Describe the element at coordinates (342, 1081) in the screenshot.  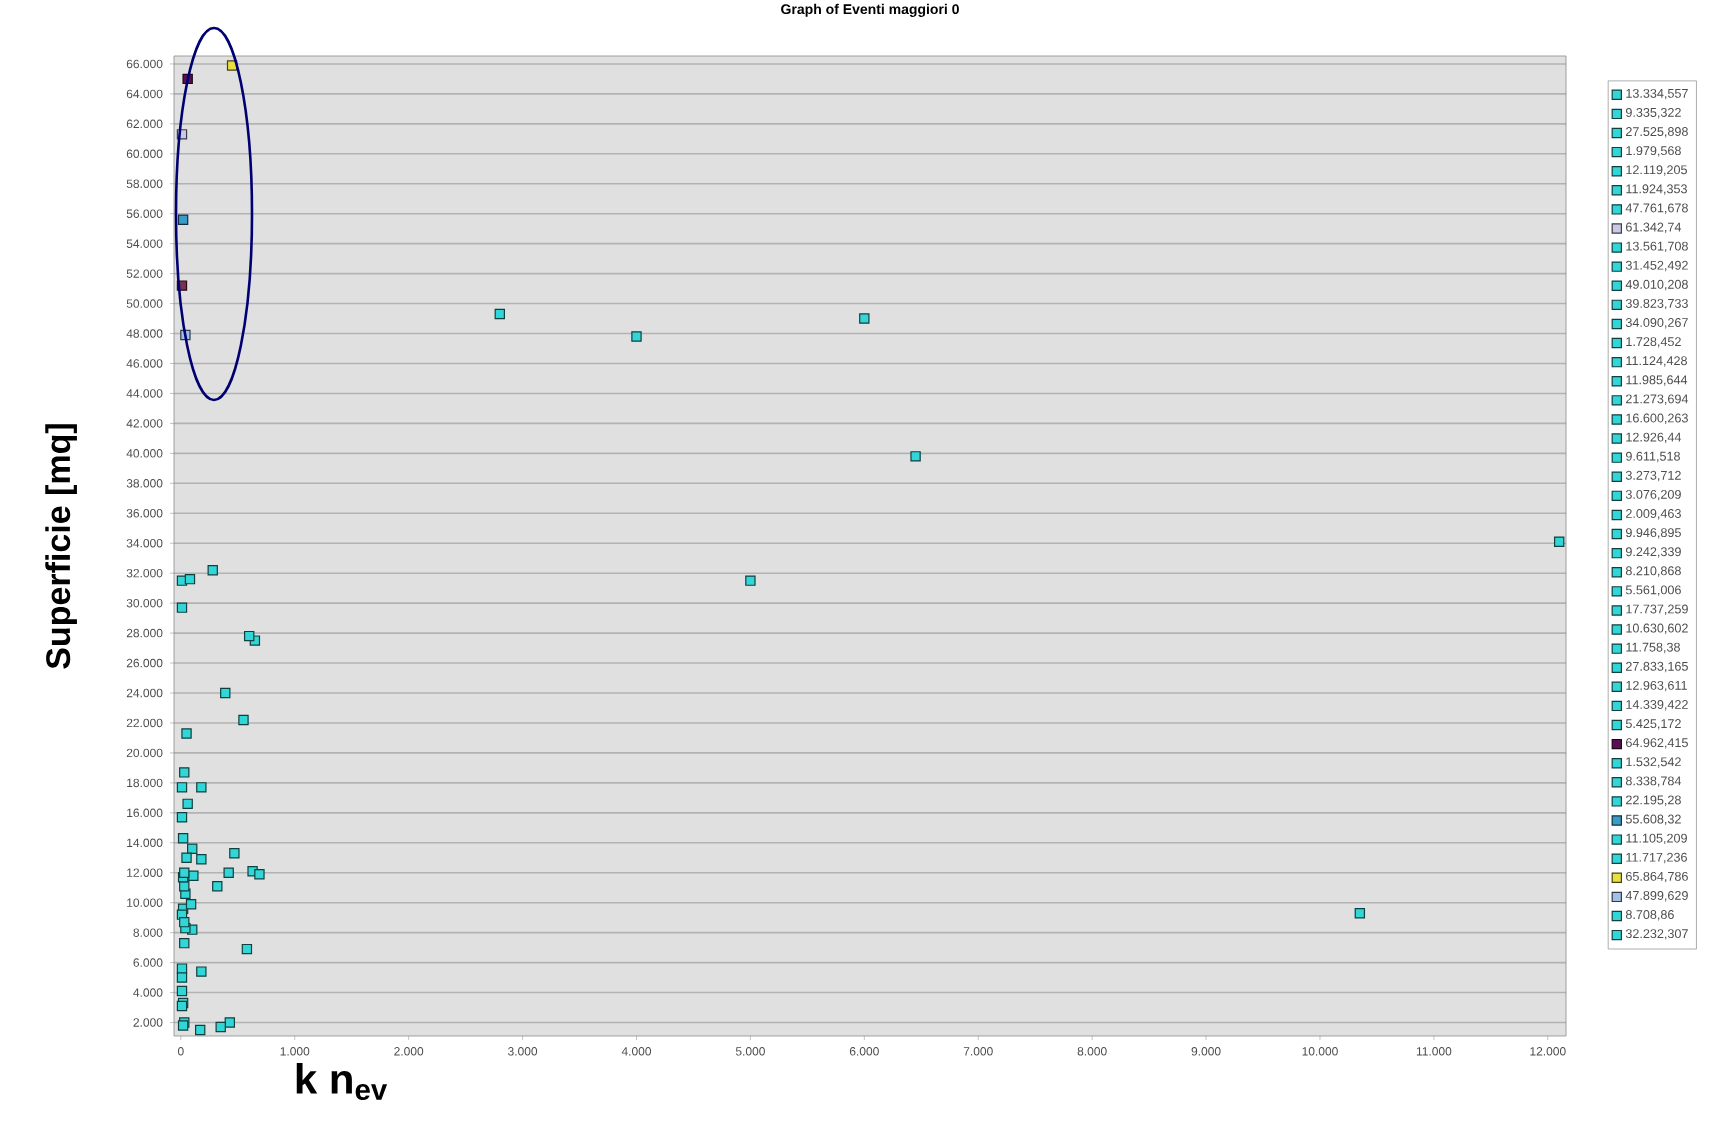
I see `x-axis-title: k n$_{ev}$` at that location.